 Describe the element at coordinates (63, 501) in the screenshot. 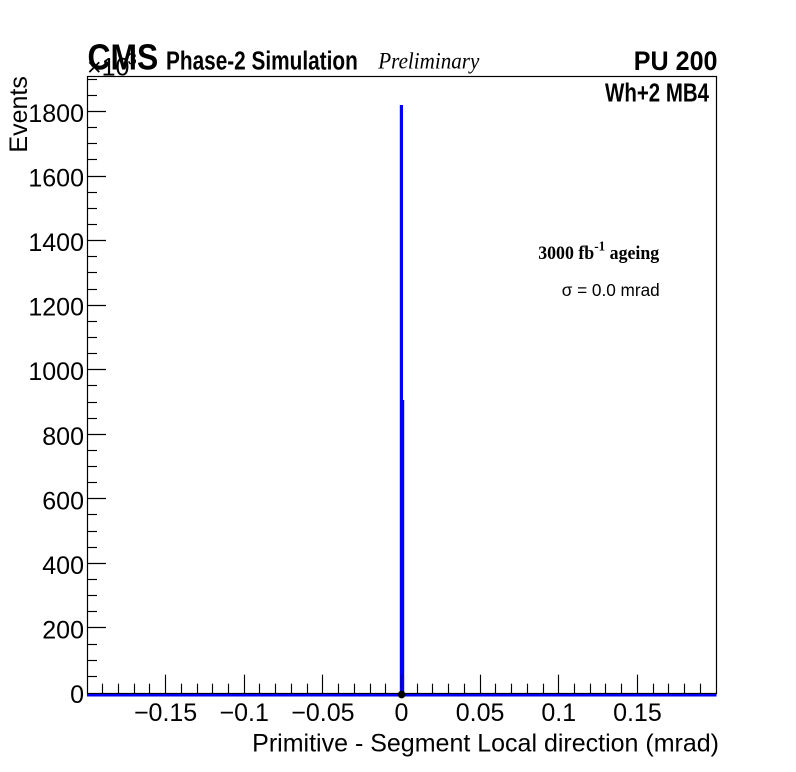

I see `svg-text: 600` at that location.